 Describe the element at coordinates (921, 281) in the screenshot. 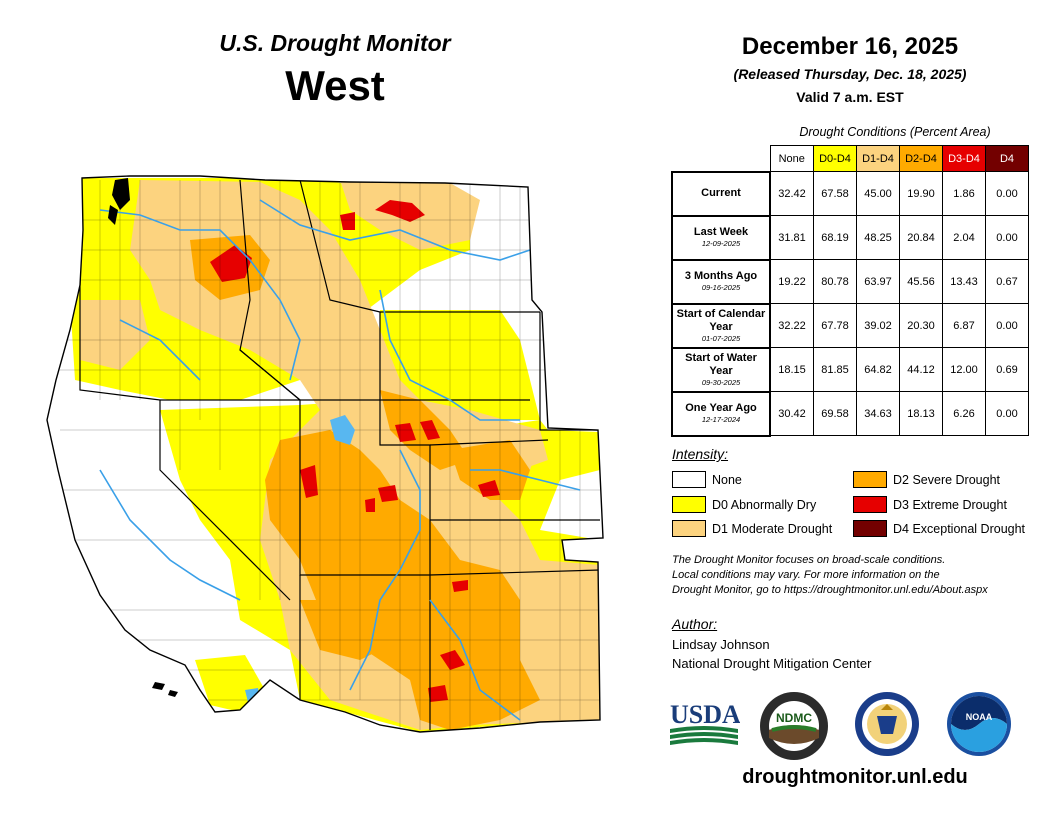

I see `cell-value: 45.56` at that location.